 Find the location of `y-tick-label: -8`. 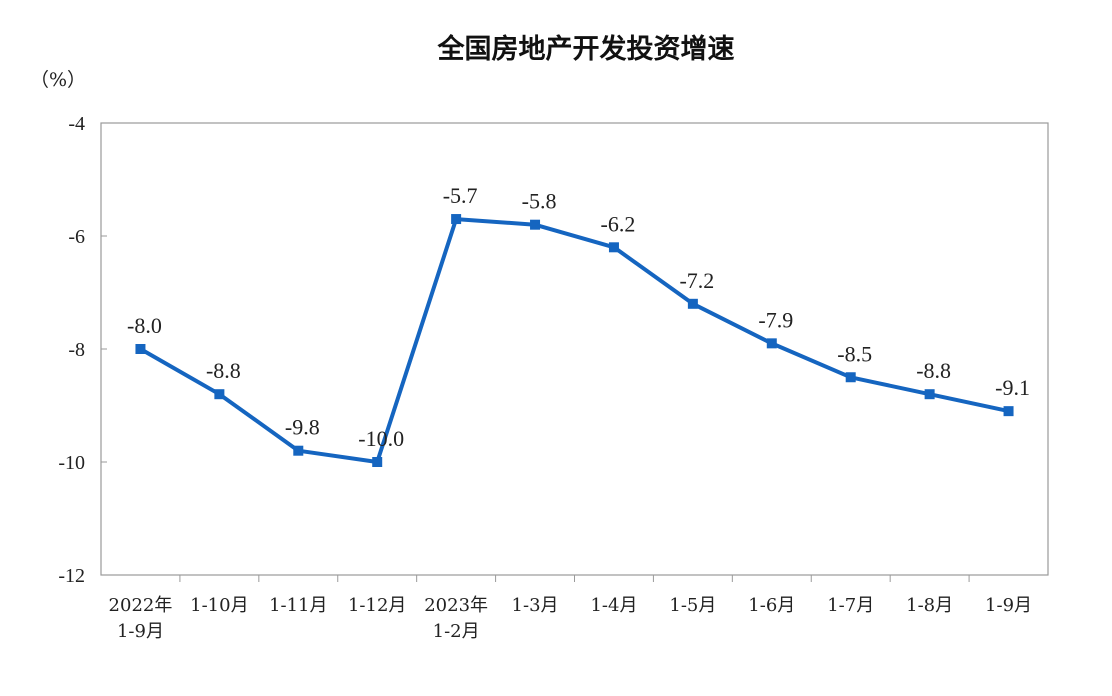

y-tick-label: -8 is located at coordinates (76, 350).